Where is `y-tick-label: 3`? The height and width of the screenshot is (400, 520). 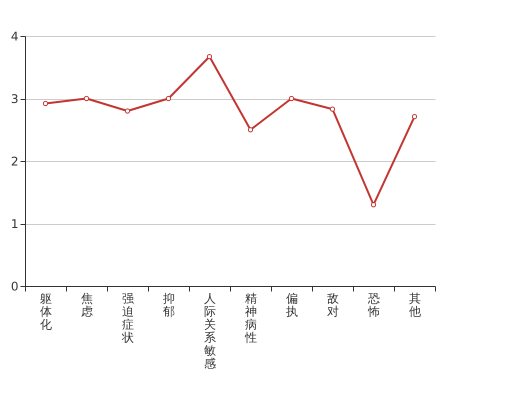 y-tick-label: 3 is located at coordinates (14, 99).